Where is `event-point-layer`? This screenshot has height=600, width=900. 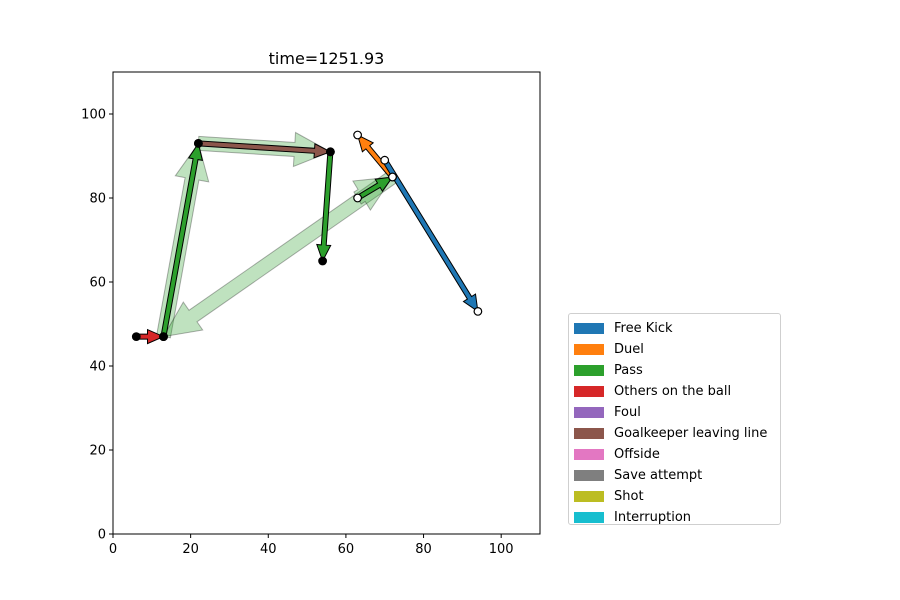
event-point-layer is located at coordinates (307, 236).